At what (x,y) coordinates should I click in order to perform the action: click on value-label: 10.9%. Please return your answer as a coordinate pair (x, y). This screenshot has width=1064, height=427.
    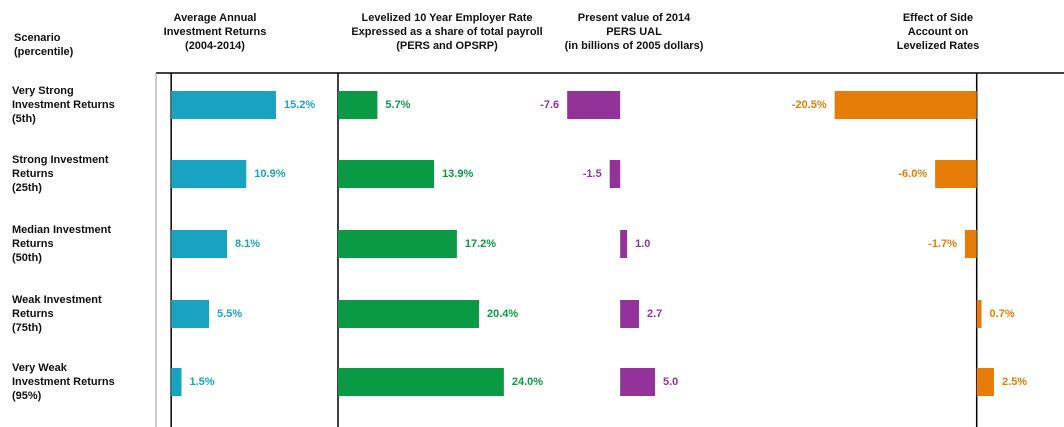
    Looking at the image, I should click on (269, 174).